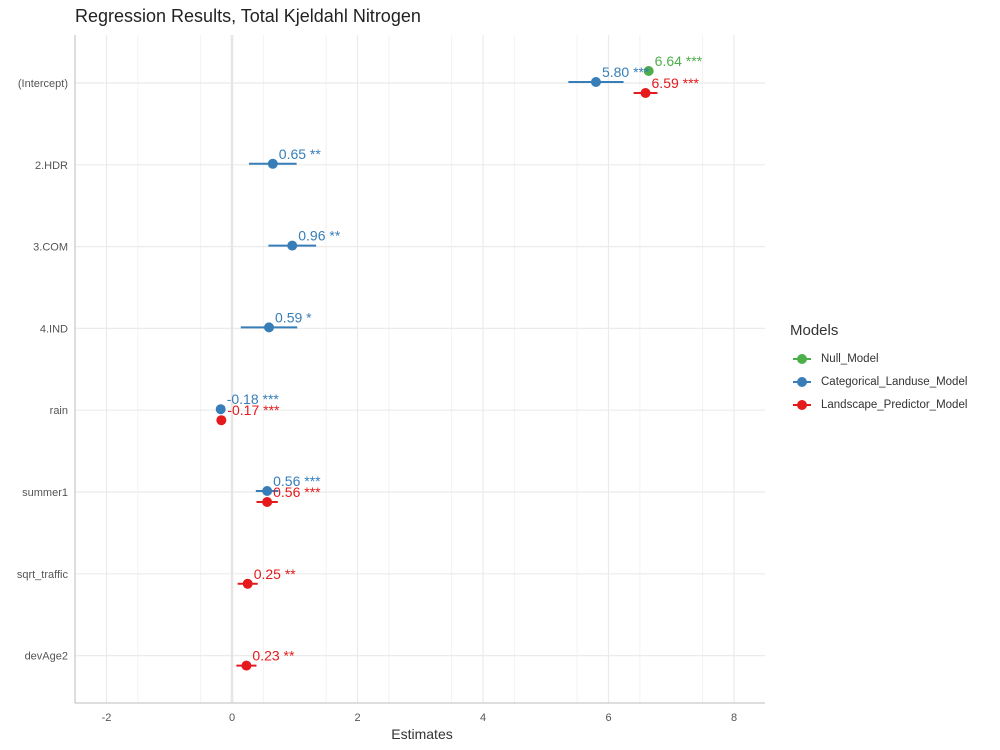  Describe the element at coordinates (676, 83) in the screenshot. I see `value-label: 6.59 ***` at that location.